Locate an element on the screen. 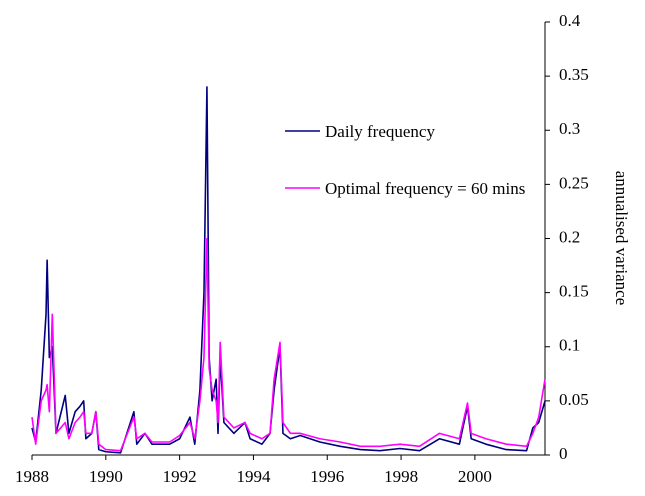 This screenshot has height=496, width=645. x-tick-label: 1996 is located at coordinates (327, 476).